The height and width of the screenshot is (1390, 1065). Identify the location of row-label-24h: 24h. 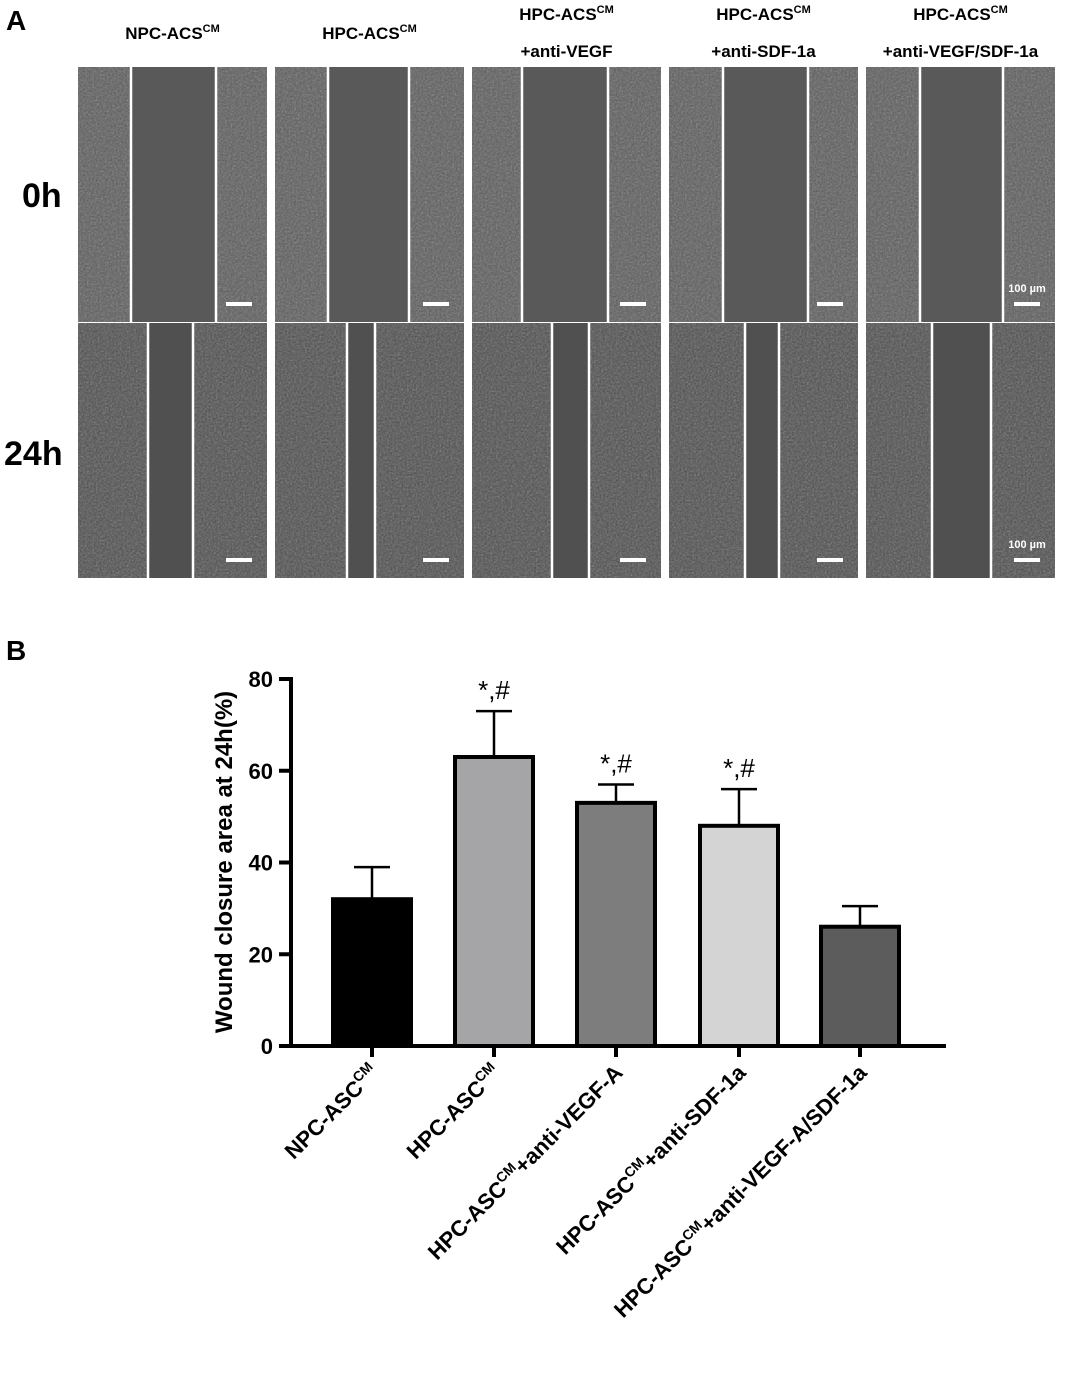
(33, 454).